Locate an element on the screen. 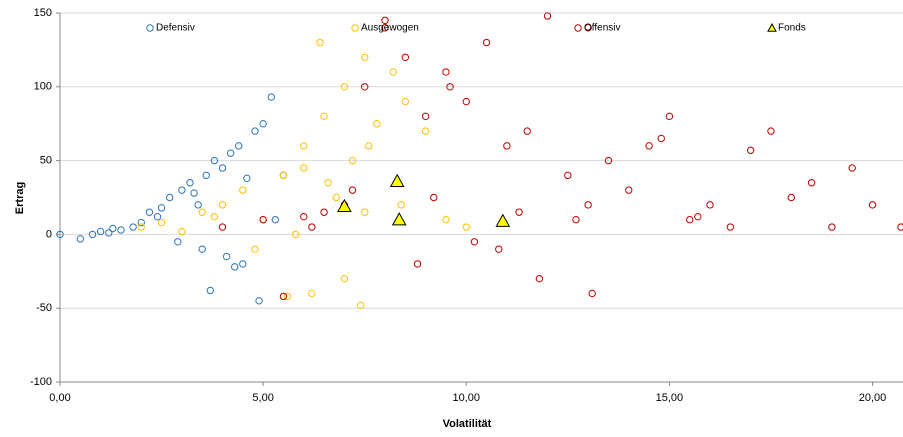 The height and width of the screenshot is (437, 903). y-tick-label: 50 is located at coordinates (46, 161).